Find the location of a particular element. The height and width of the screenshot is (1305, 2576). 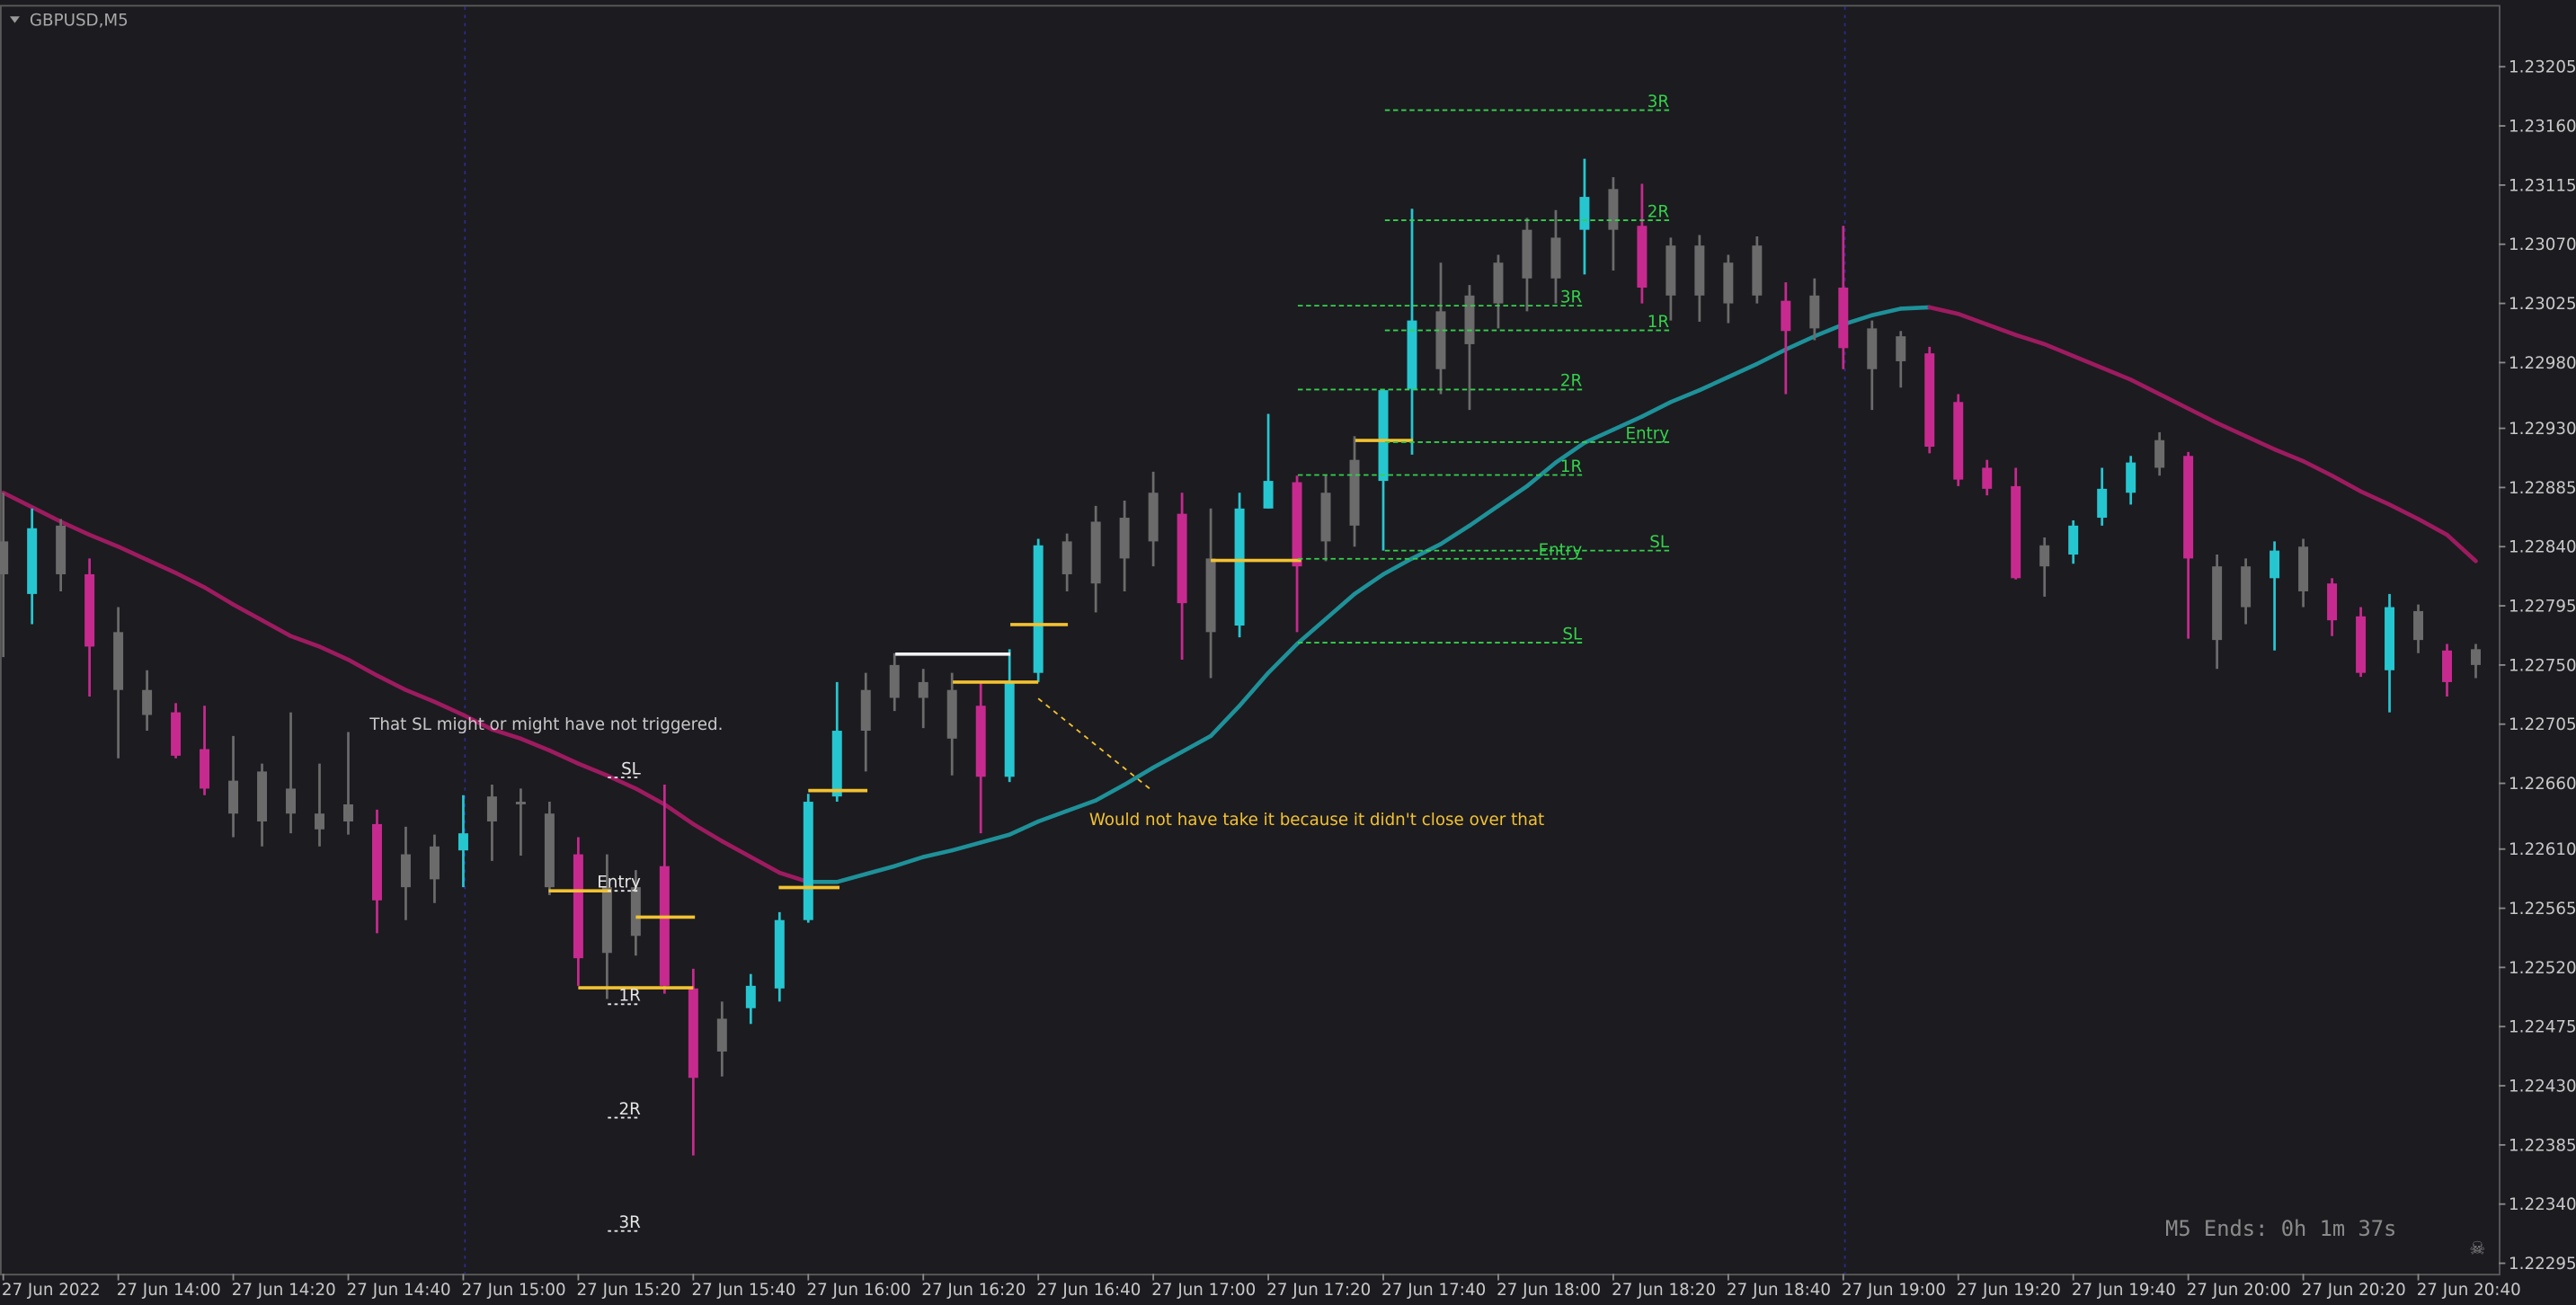

y-tick-label: 1.23160 is located at coordinates (2542, 126).